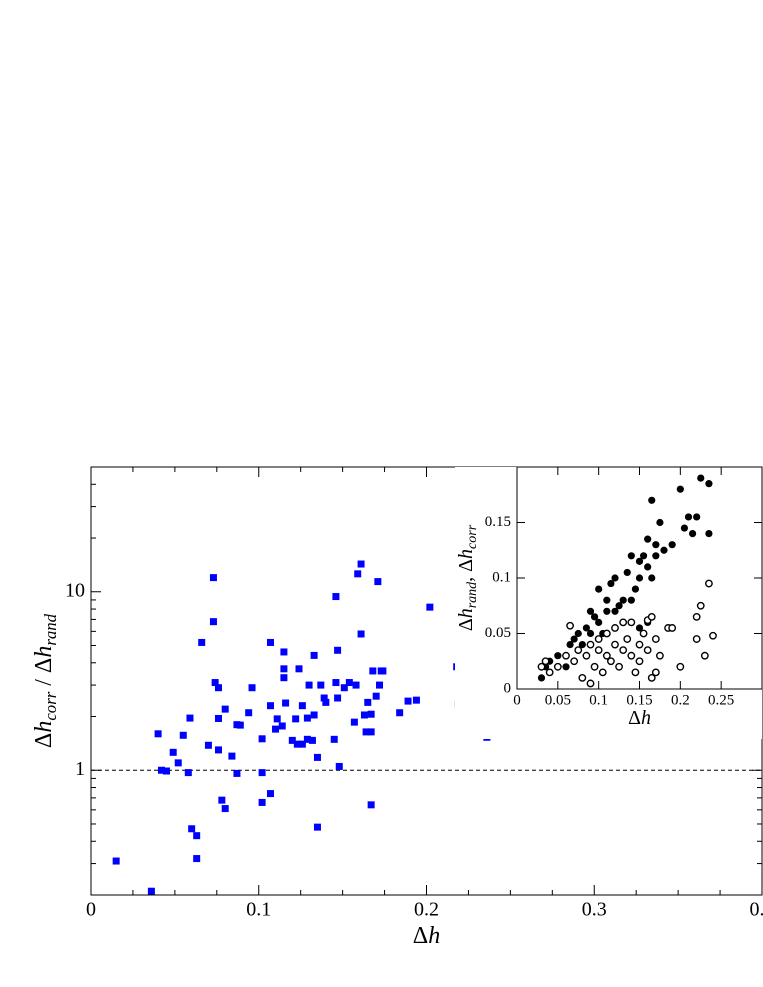 Image resolution: width=763 pixels, height=987 pixels. Describe the element at coordinates (498, 633) in the screenshot. I see `y-tick-label: 0.05` at that location.